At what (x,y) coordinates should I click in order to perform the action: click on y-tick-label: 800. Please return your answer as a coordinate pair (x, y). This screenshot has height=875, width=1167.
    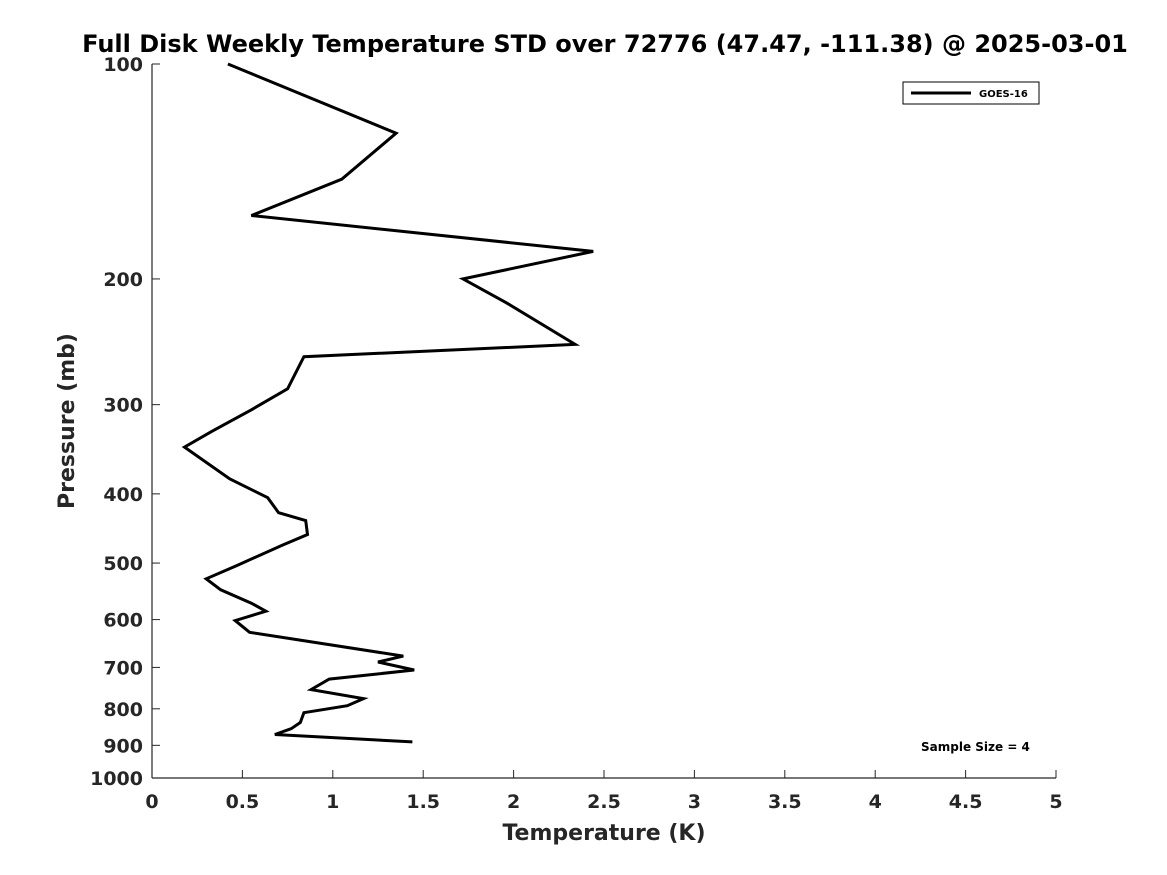
    Looking at the image, I should click on (123, 710).